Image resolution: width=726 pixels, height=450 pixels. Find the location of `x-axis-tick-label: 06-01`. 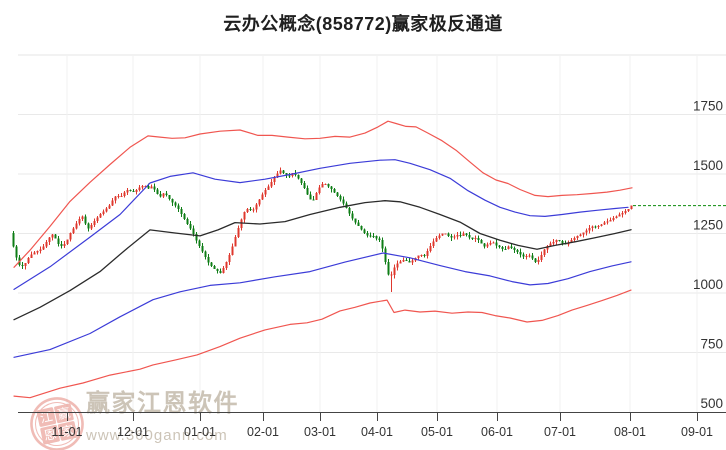

x-axis-tick-label: 06-01 is located at coordinates (497, 432).